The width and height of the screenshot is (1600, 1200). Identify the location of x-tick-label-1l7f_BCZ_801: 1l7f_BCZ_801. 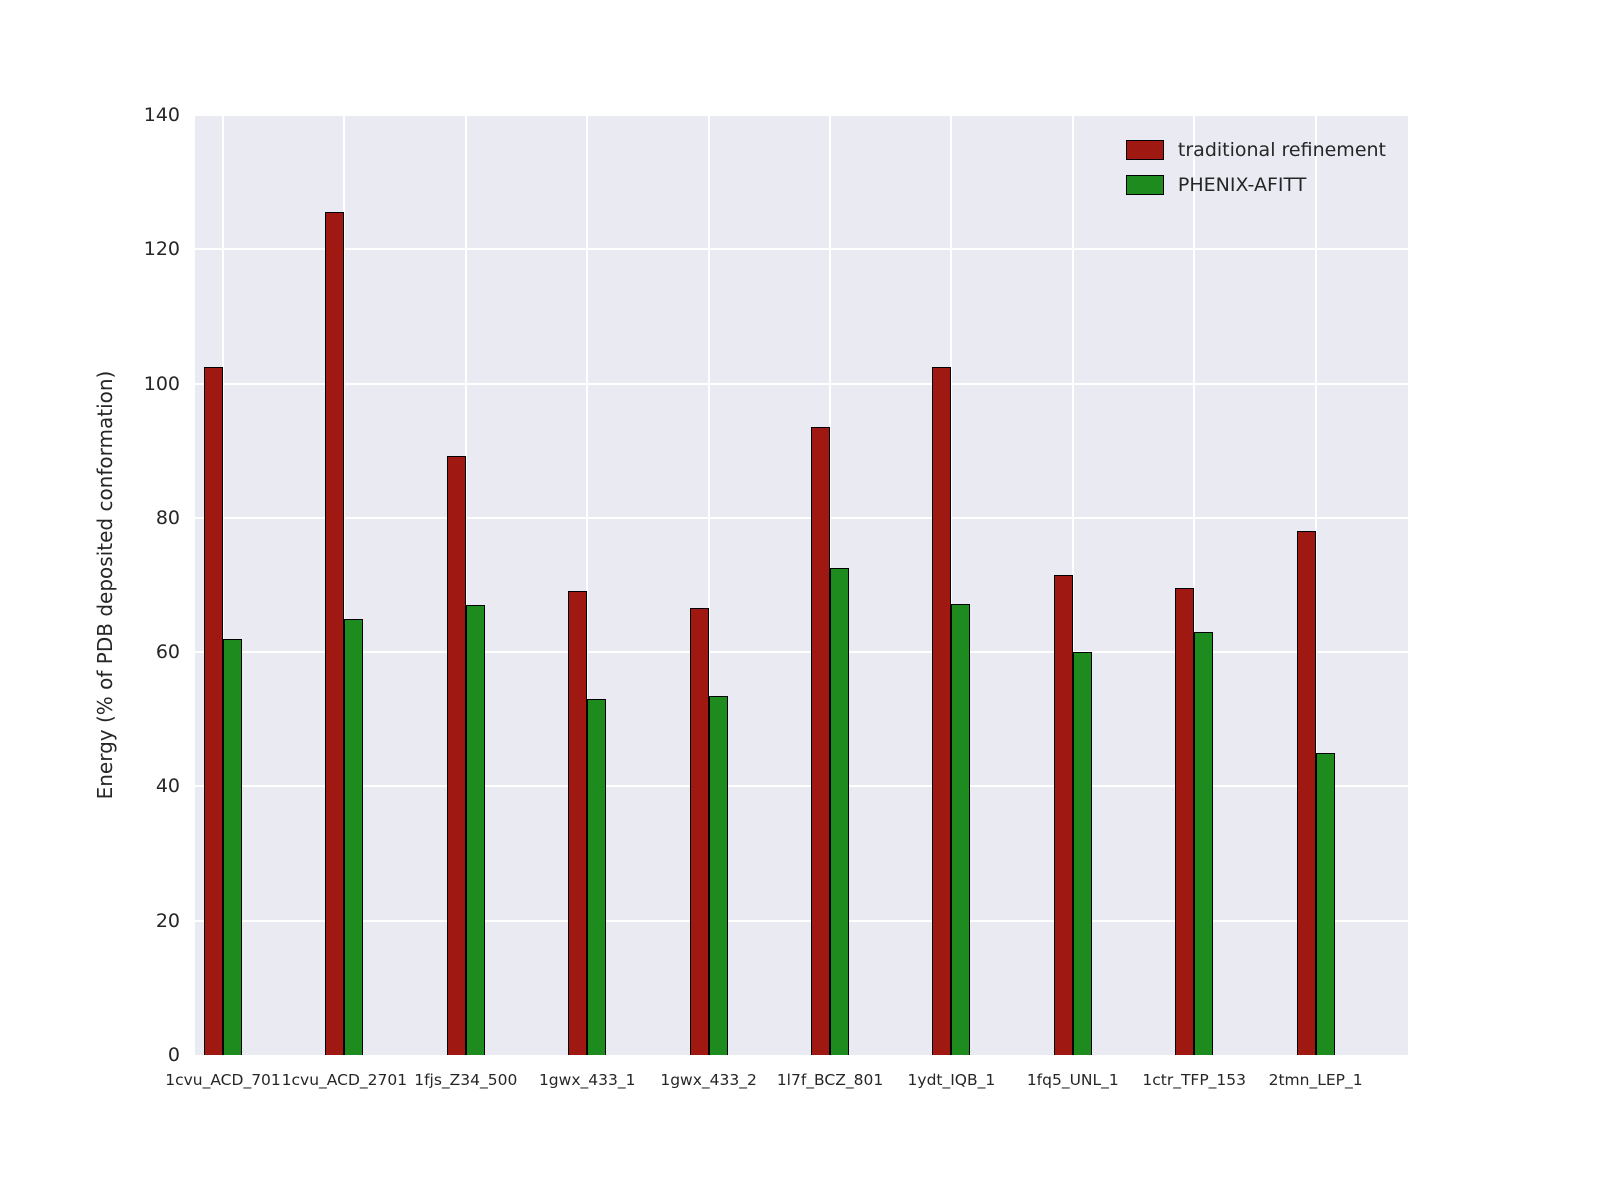
(830, 1080).